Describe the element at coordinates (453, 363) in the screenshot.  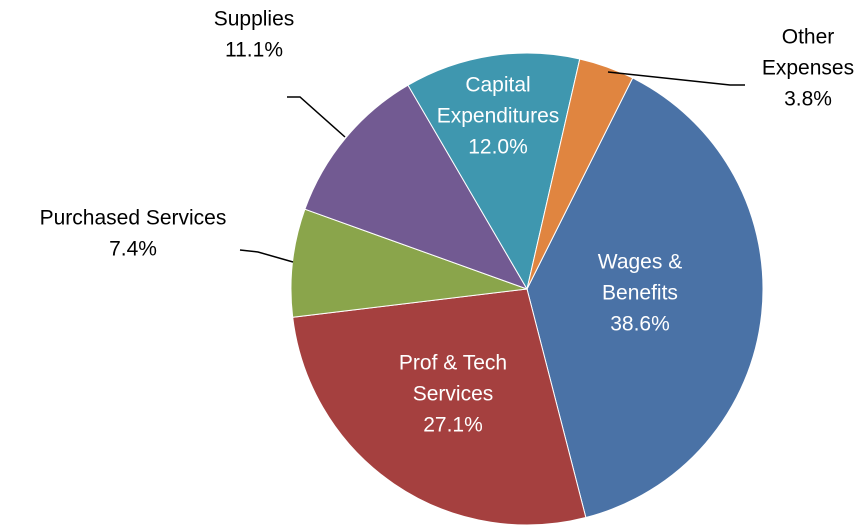
I see `slice-label: Prof & Tech` at that location.